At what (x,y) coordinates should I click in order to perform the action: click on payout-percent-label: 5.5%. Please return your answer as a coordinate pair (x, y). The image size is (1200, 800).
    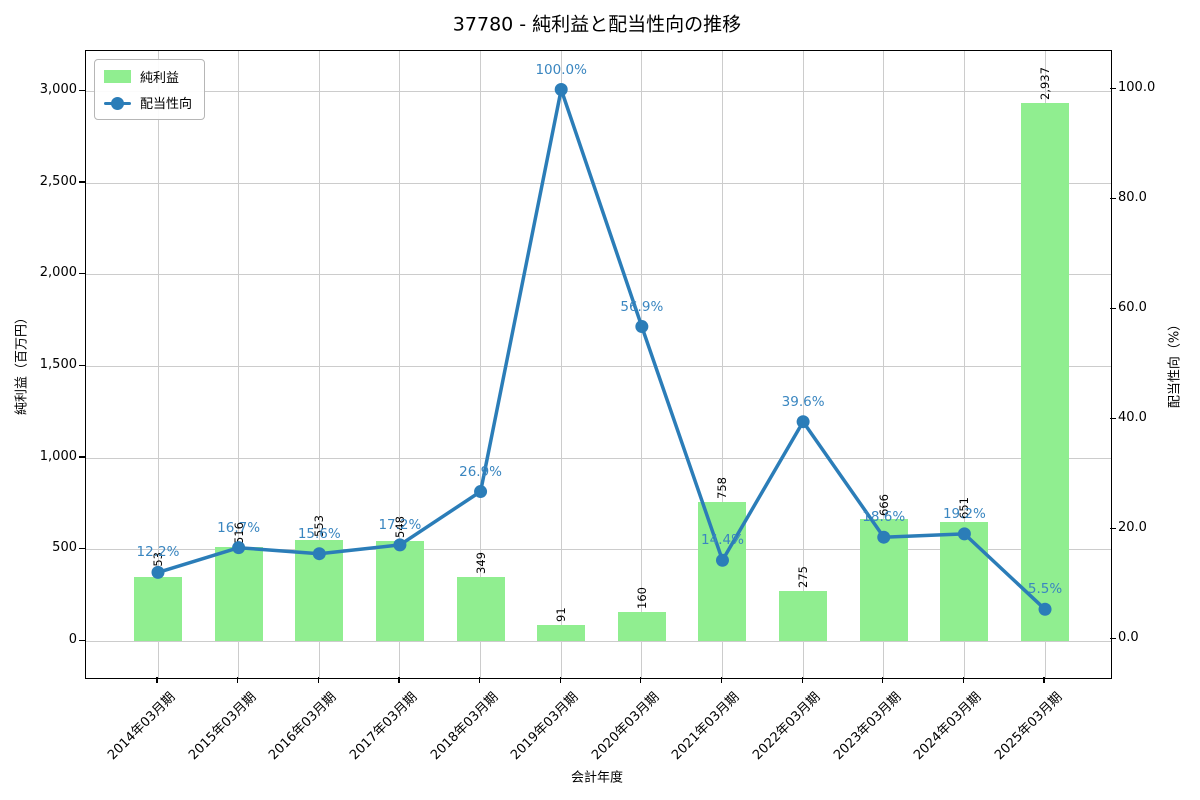
    Looking at the image, I should click on (1045, 589).